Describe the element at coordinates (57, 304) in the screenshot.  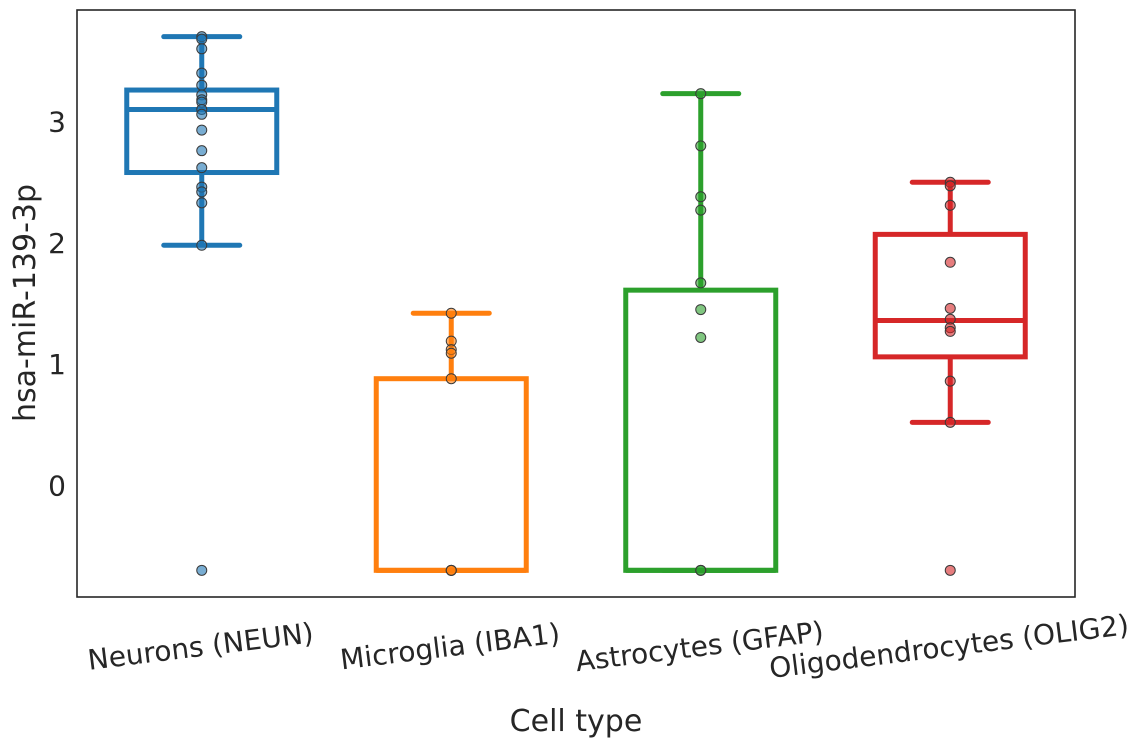
I see `y-axis-ticks: 0 1 2 3` at that location.